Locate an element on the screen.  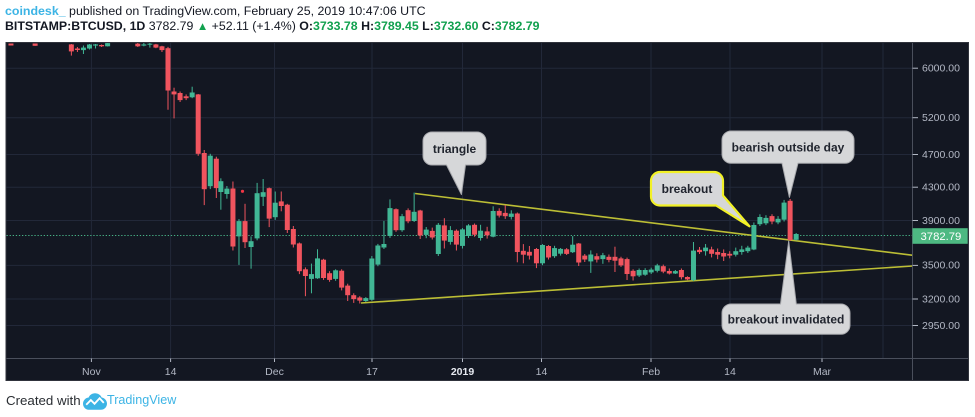
svg-text: 3500.00 is located at coordinates (941, 266).